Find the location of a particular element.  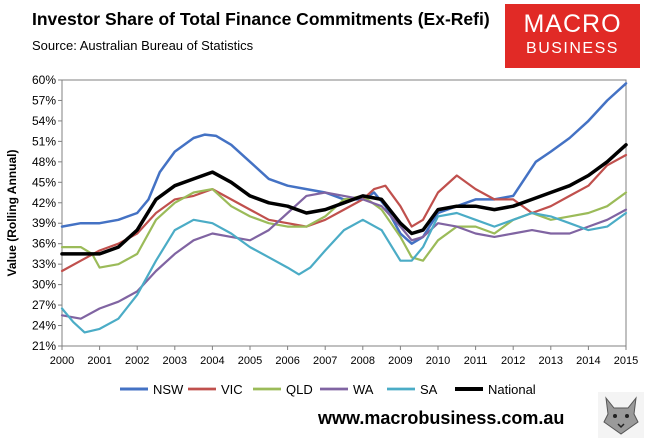

x-tick-label: 2013 is located at coordinates (551, 361).